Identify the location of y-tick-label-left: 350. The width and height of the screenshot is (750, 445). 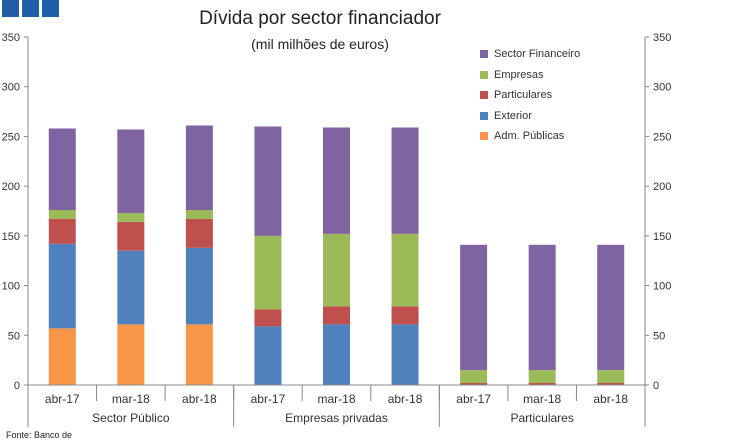
(11, 38).